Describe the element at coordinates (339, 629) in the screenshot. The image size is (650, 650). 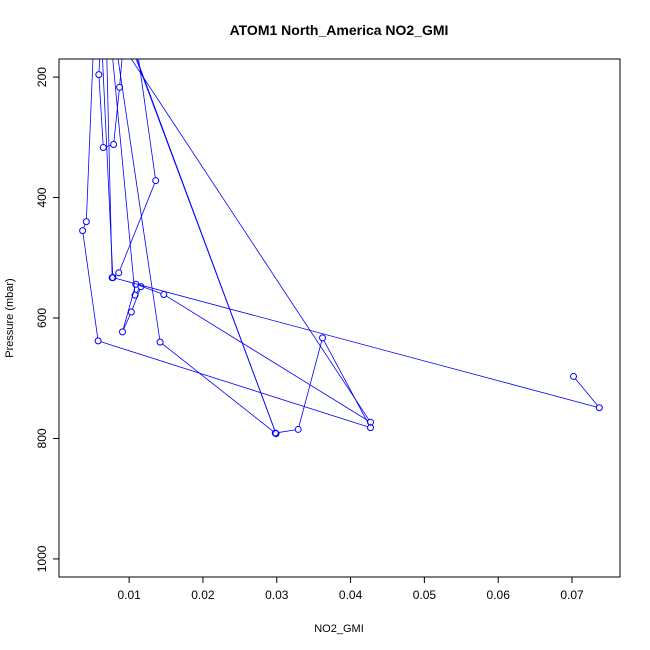
I see `x-axis-label: NO2_GMI` at that location.